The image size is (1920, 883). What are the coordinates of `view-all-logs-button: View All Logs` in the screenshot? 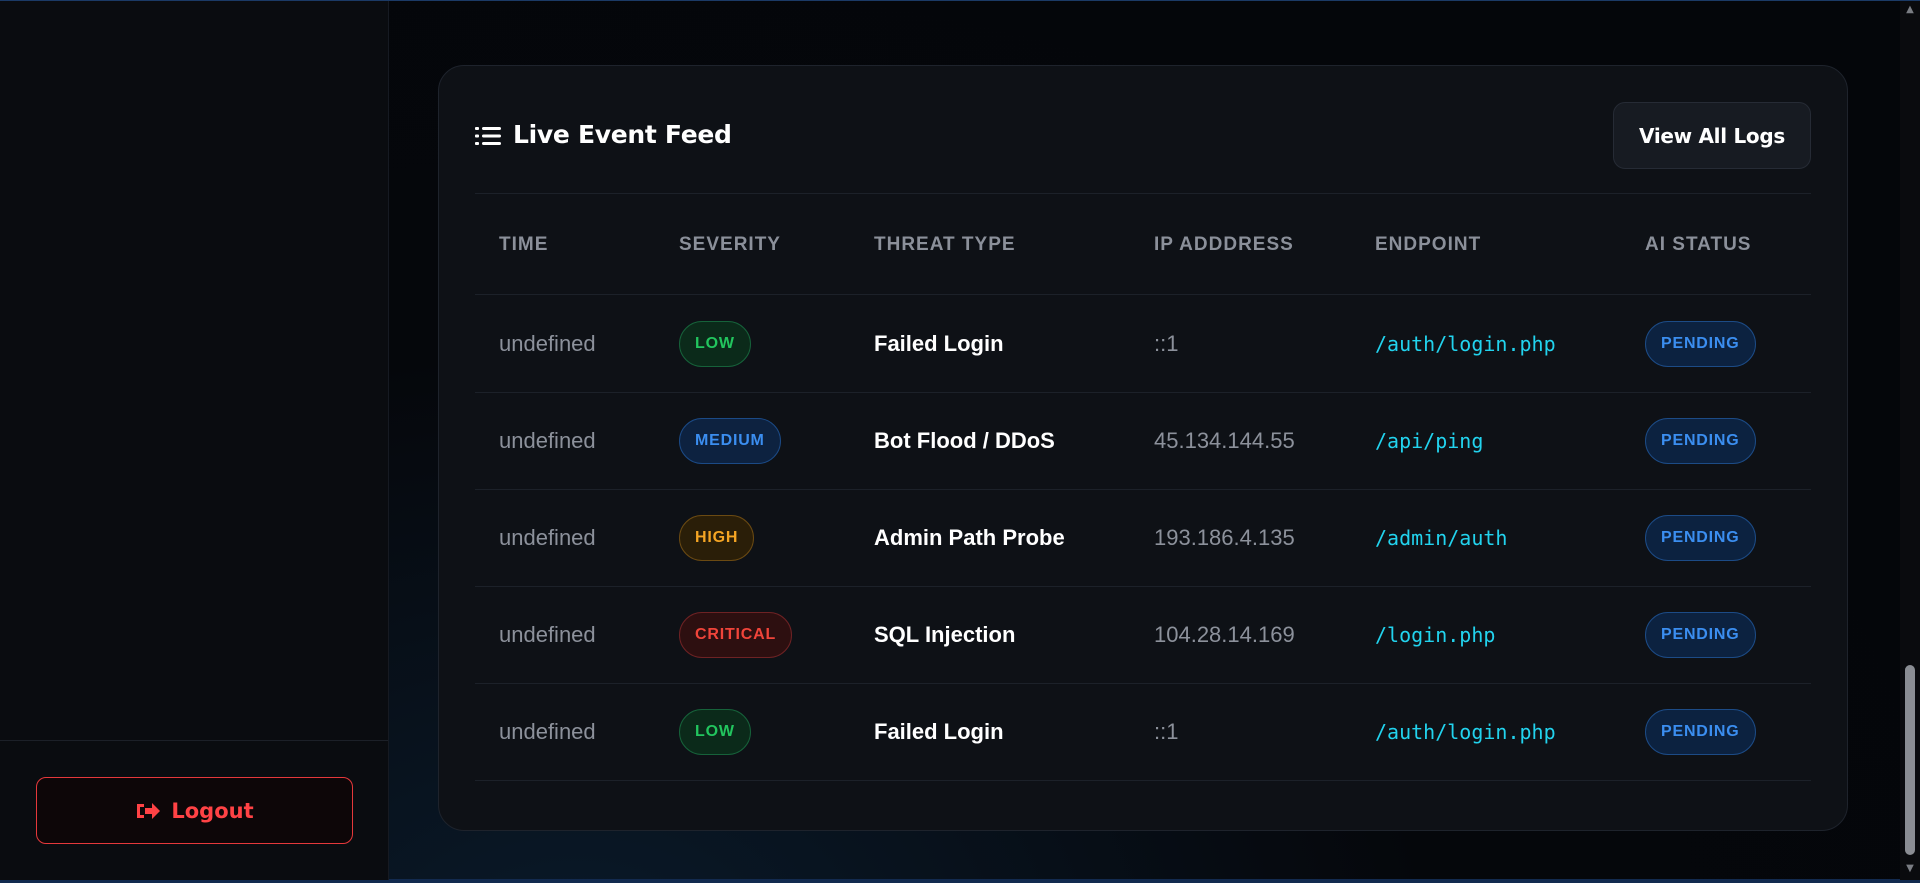 It's located at (1712, 135).